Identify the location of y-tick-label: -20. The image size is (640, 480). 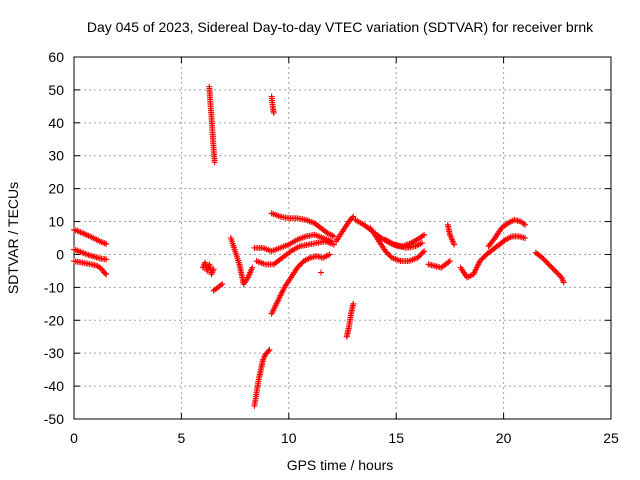
(54, 320).